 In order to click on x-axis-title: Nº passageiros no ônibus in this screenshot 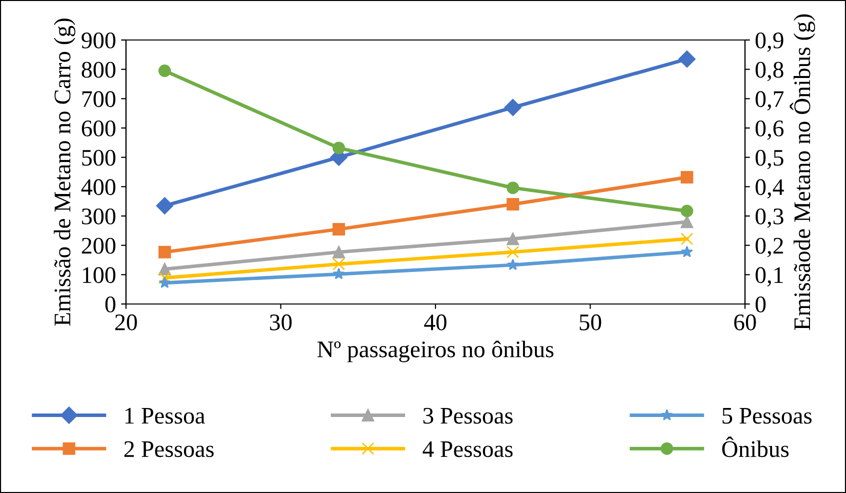, I will do `click(435, 351)`.